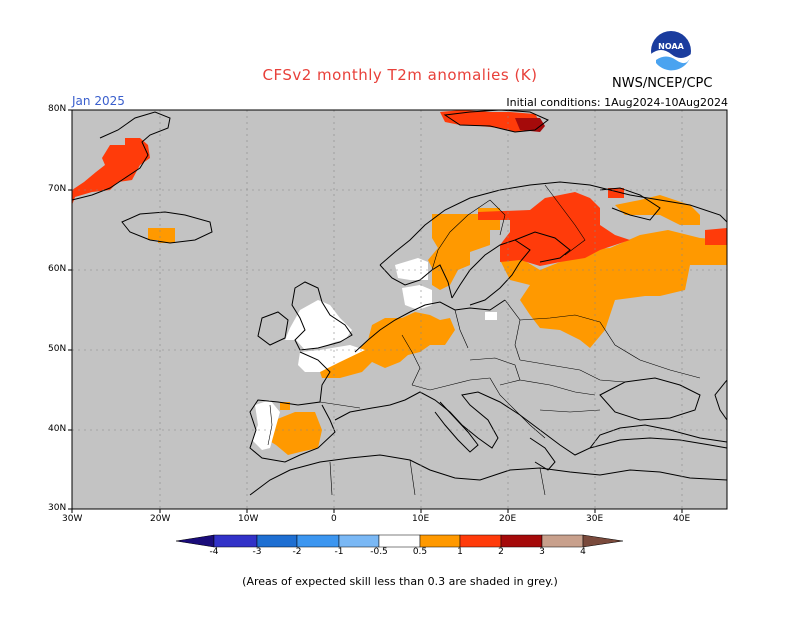 This screenshot has width=800, height=618. What do you see at coordinates (616, 193) in the screenshot?
I see `cell-red-kola` at bounding box center [616, 193].